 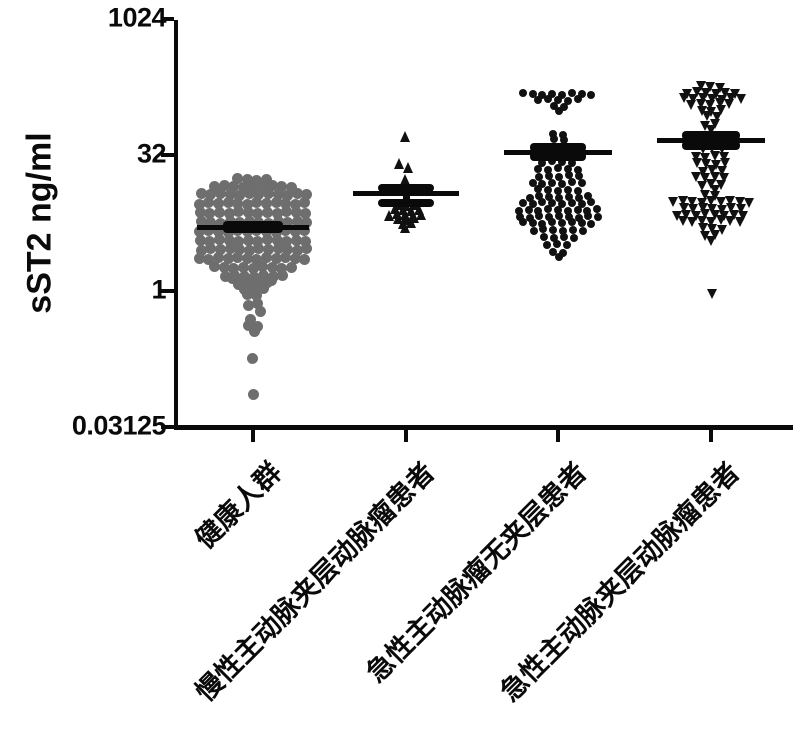 I want to click on y-tick-label: 1024, so click(x=137, y=17).